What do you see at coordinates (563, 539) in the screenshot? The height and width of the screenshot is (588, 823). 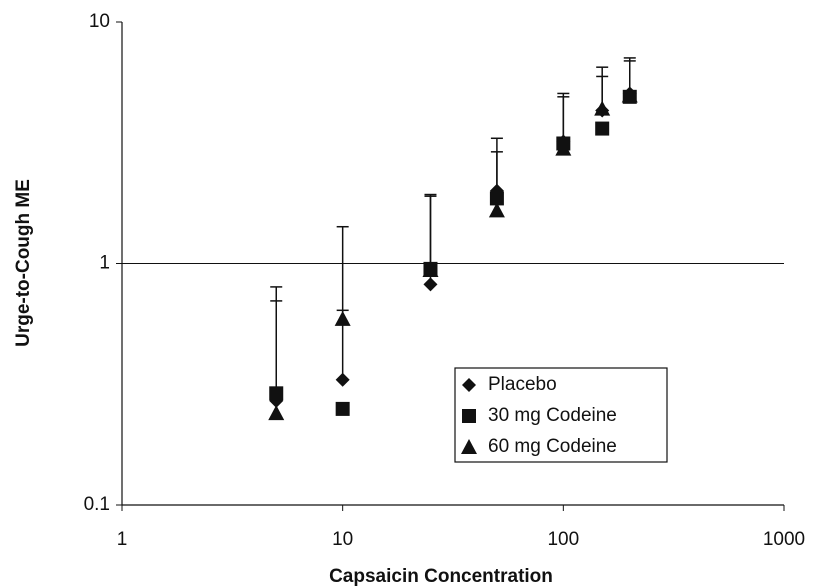 I see `x-tick-label: 100` at bounding box center [563, 539].